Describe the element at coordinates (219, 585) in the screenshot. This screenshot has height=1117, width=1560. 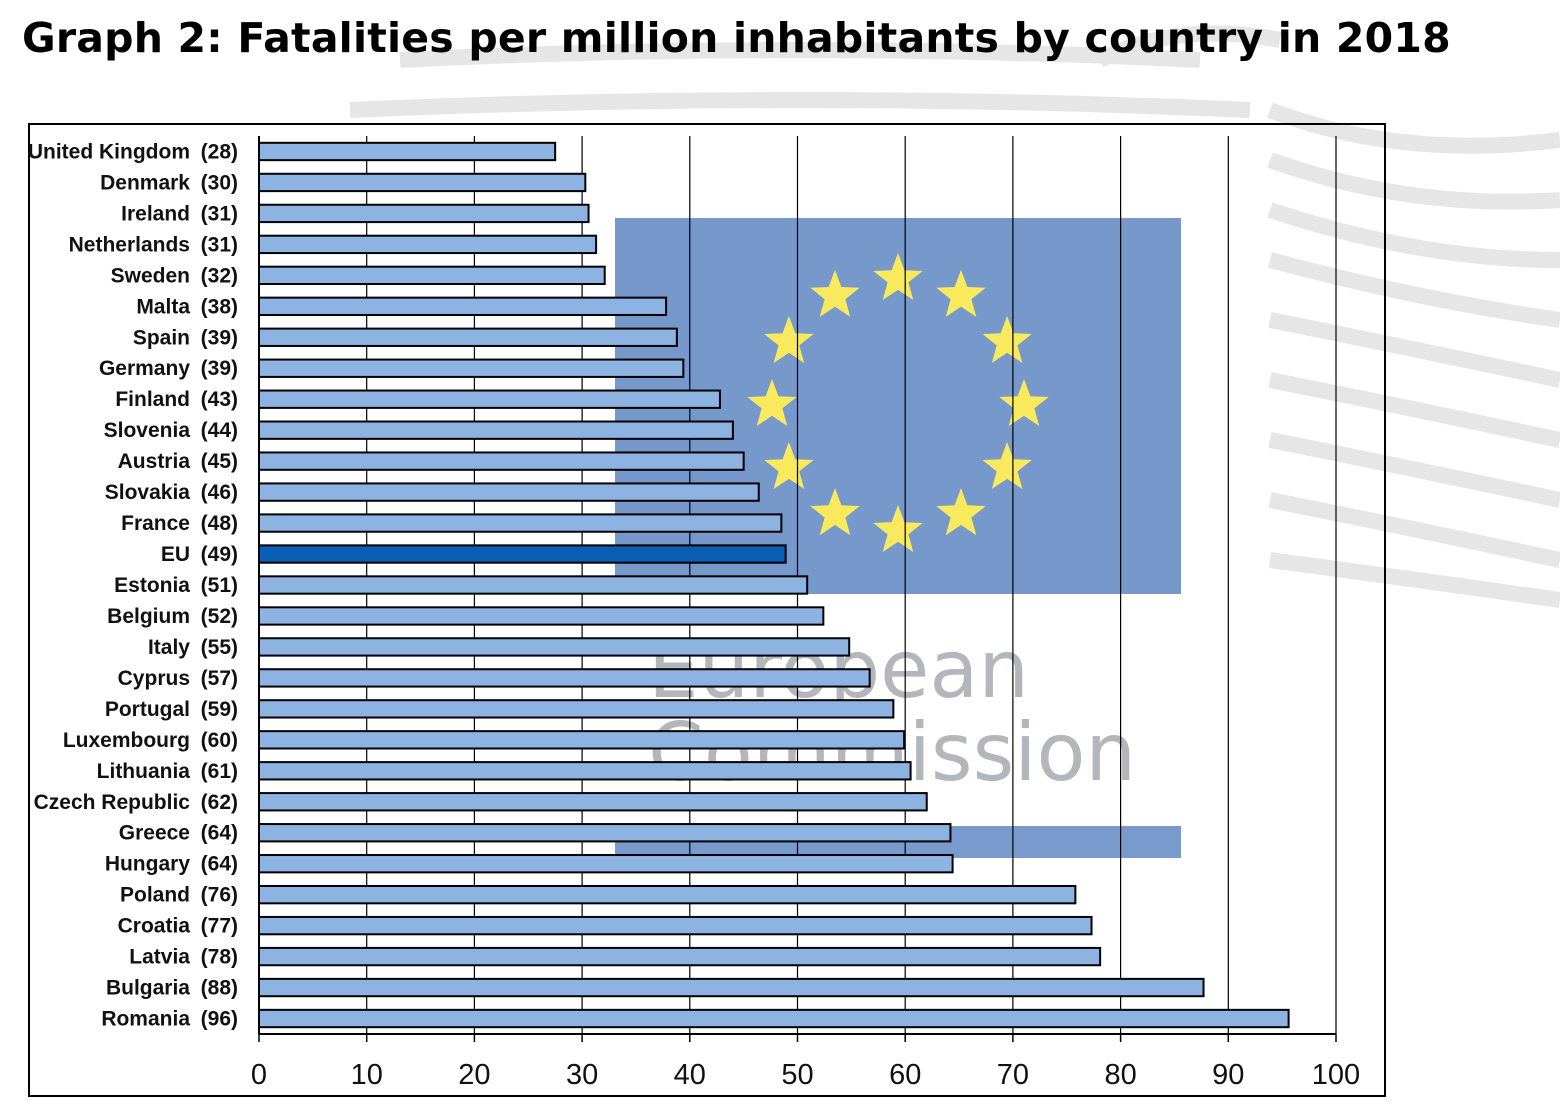
I see `value-label: (51)` at that location.